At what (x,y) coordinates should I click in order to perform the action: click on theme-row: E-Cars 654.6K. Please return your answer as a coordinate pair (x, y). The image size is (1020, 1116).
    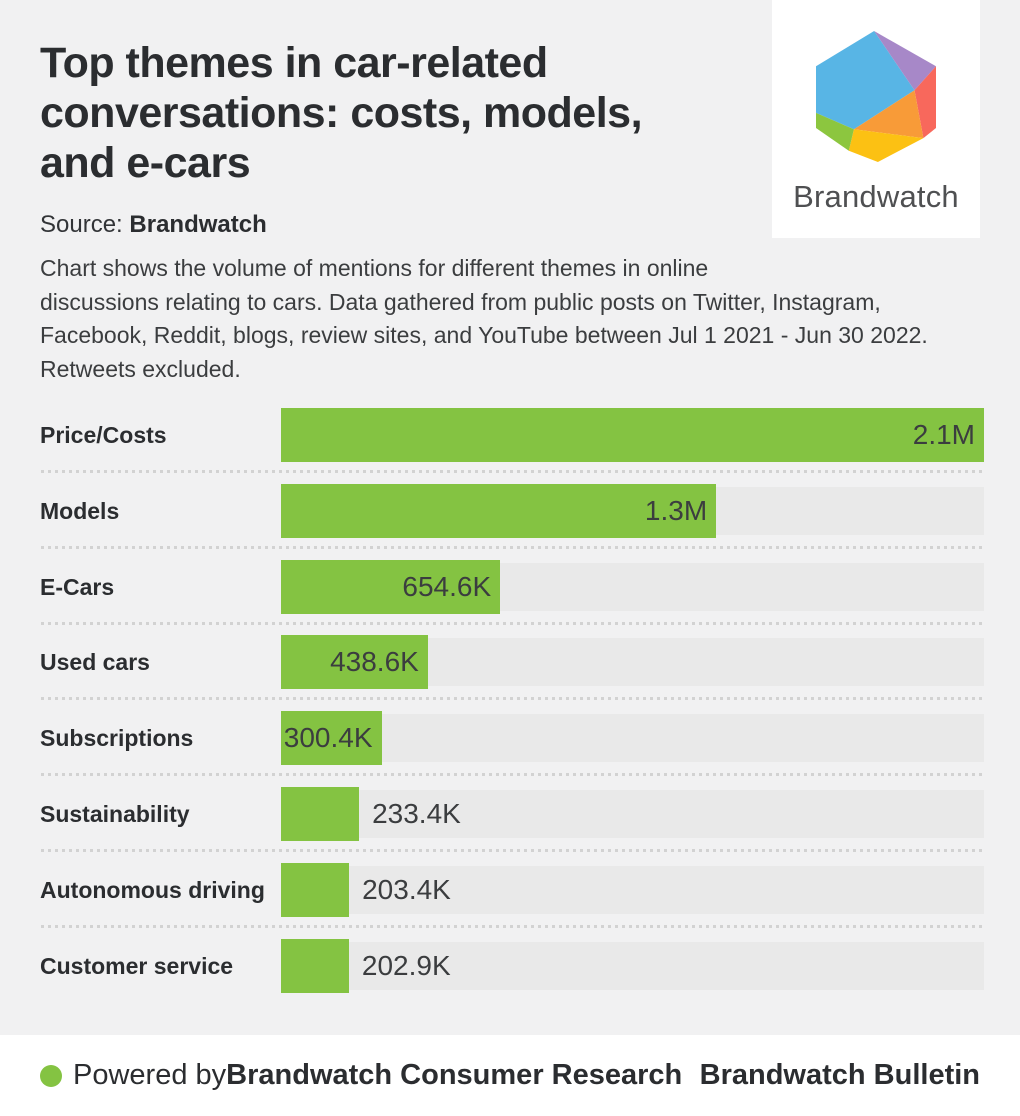
    Looking at the image, I should click on (512, 597).